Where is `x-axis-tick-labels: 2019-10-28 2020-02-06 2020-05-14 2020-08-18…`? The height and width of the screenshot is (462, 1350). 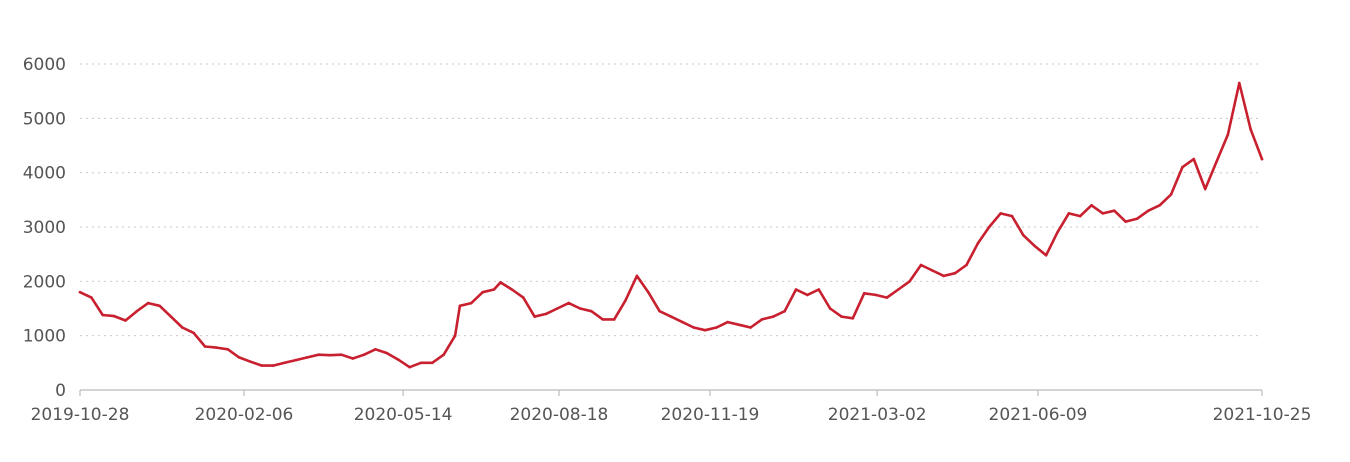 x-axis-tick-labels: 2019-10-28 2020-02-06 2020-05-14 2020-08-18… is located at coordinates (671, 415).